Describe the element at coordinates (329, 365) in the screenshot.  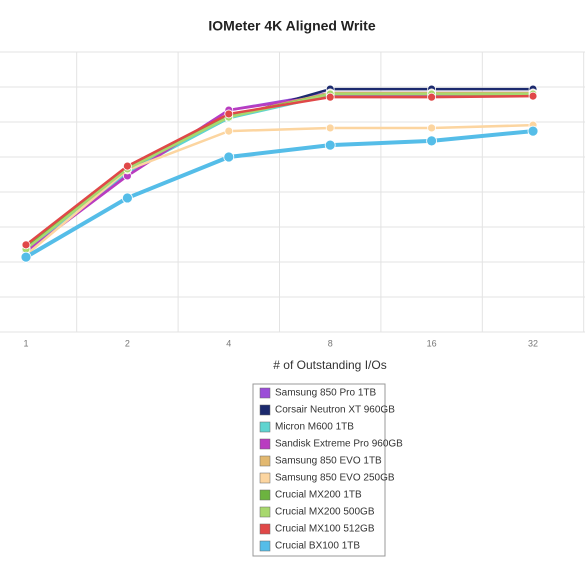
I see `x-axis-title: # of Outstanding I/Os` at that location.